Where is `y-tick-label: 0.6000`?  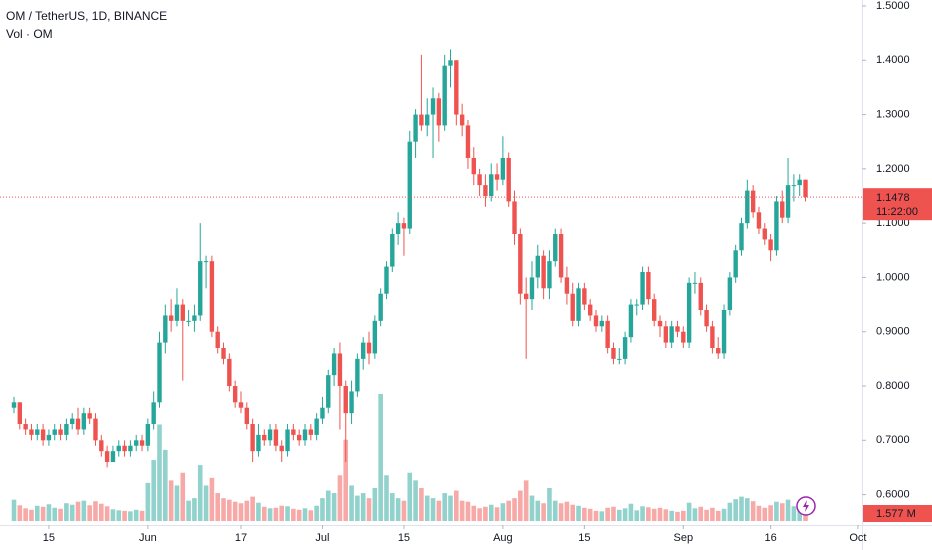
y-tick-label: 0.6000 is located at coordinates (893, 495).